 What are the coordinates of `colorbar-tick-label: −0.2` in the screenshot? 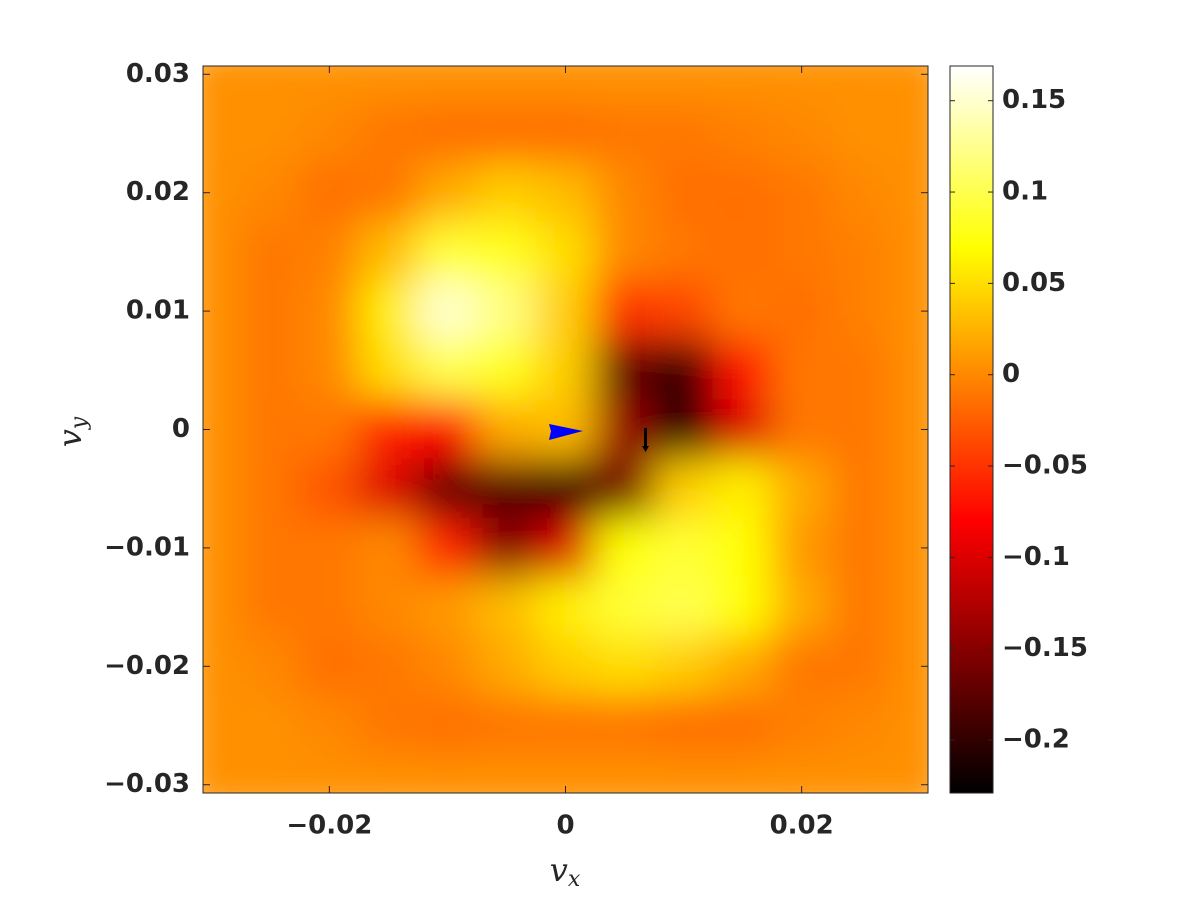 It's located at (1036, 740).